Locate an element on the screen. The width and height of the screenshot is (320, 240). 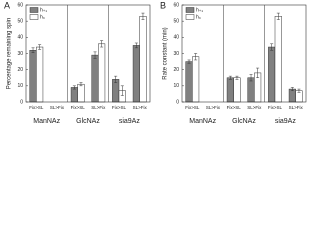
y-axis-label: Rate constant (min) is located at coordinates (166, 53).